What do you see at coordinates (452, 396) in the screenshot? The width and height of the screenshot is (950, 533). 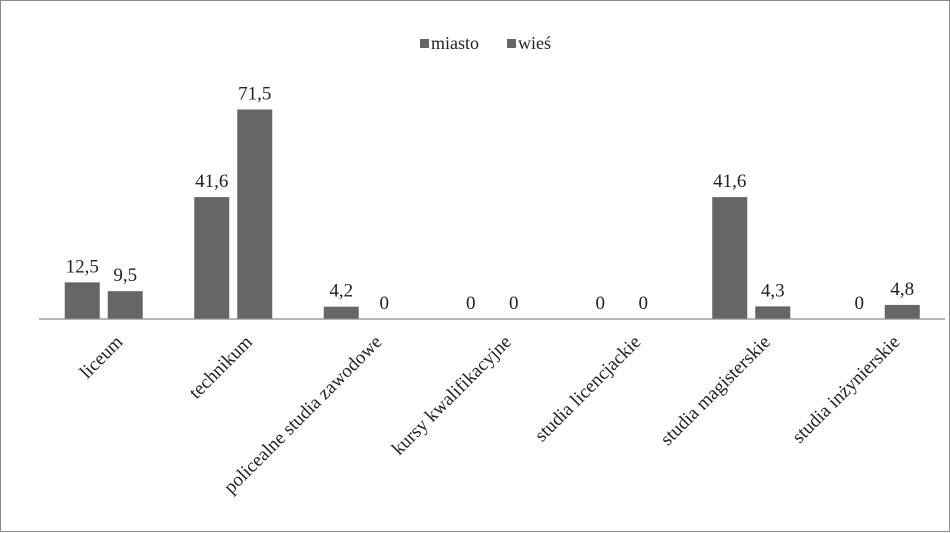 I see `category-label-kursy-kwalifikacyjne: kursy kwalifikacyjne` at bounding box center [452, 396].